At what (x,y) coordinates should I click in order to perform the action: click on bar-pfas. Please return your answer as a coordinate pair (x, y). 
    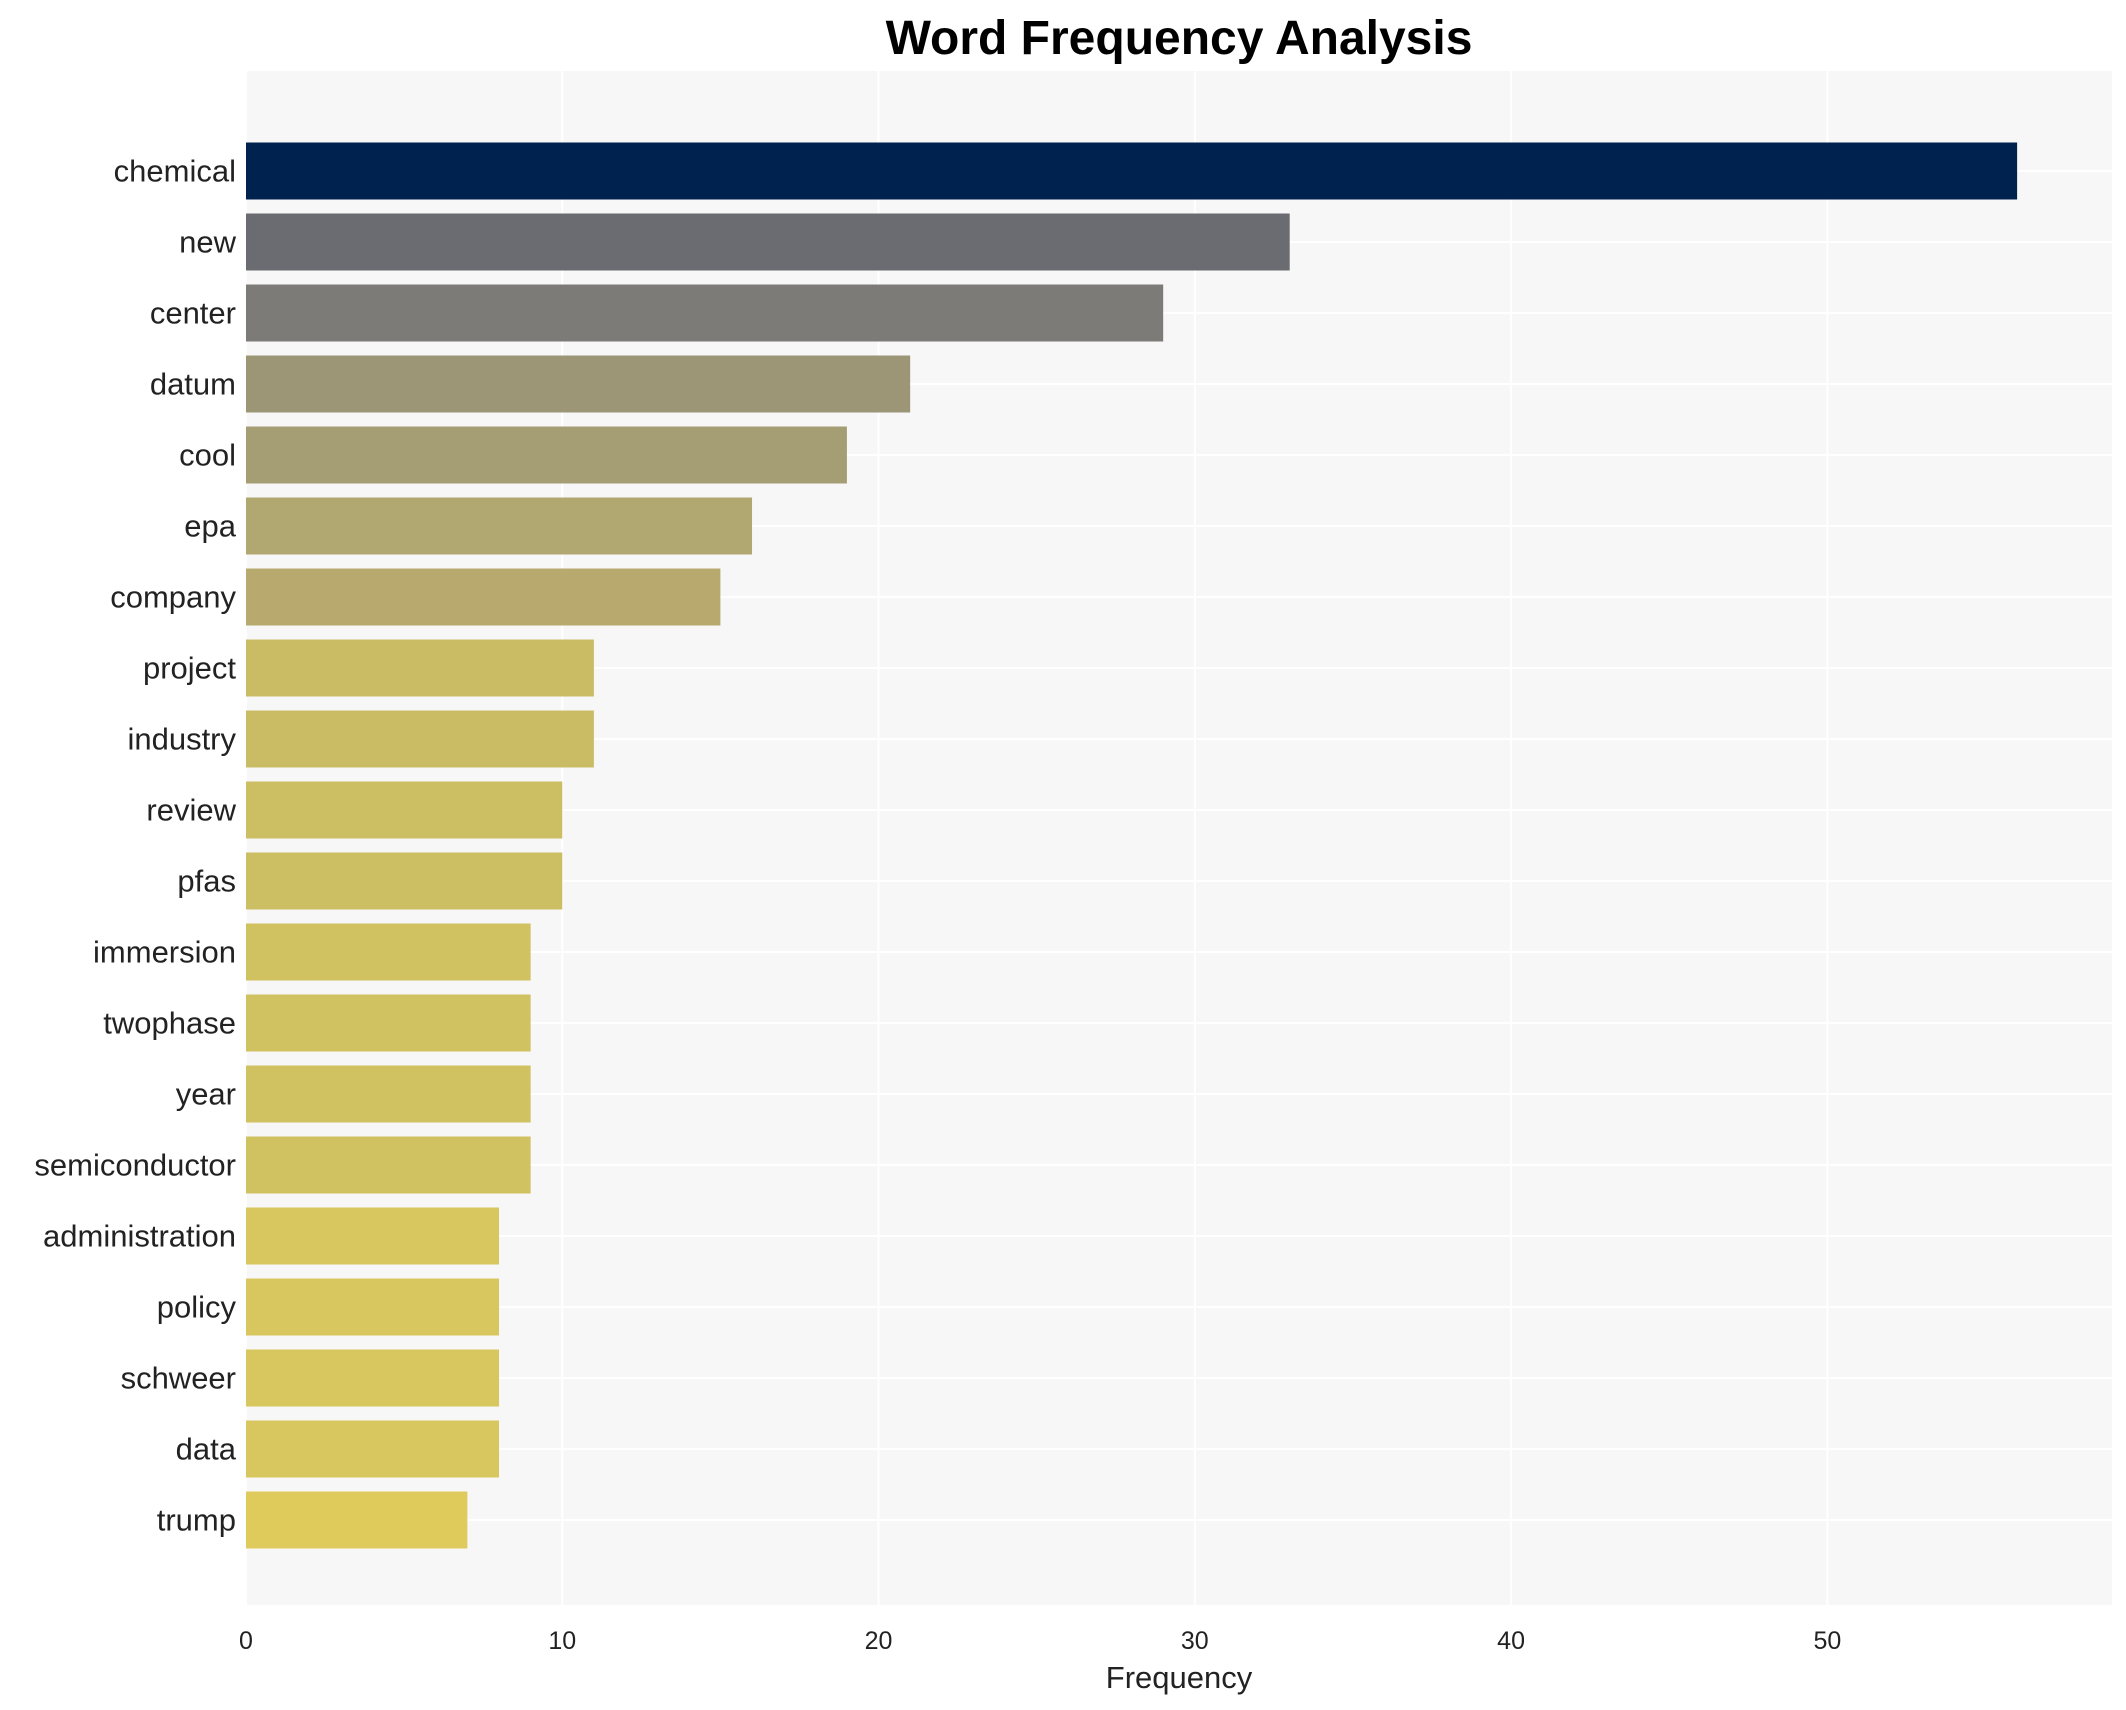
    Looking at the image, I should click on (404, 881).